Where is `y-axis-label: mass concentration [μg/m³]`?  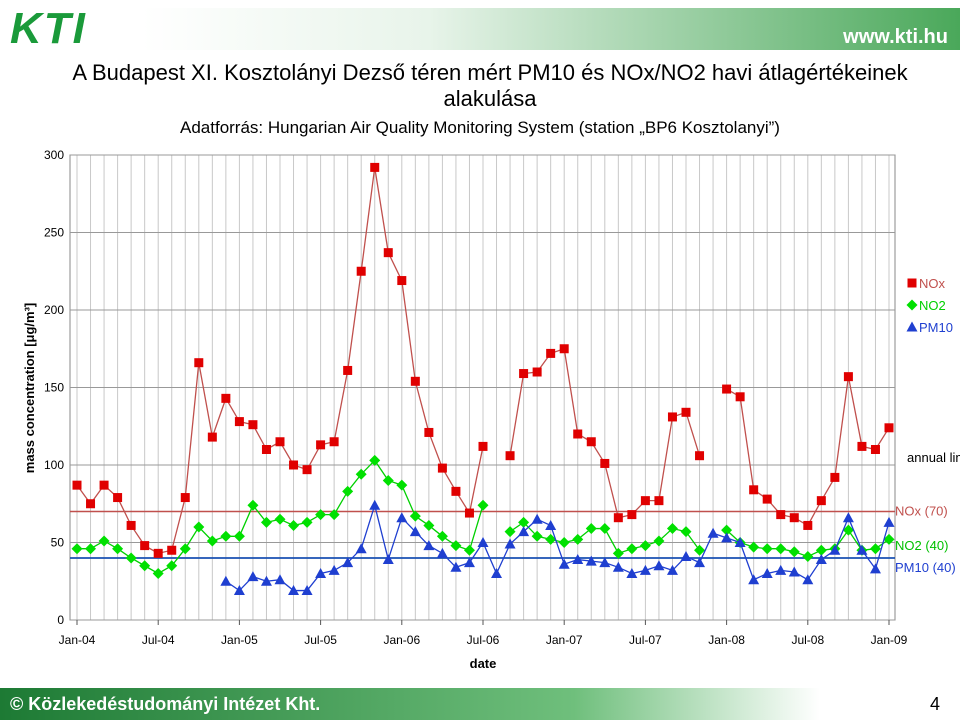
y-axis-label: mass concentration [μg/m³] is located at coordinates (29, 388).